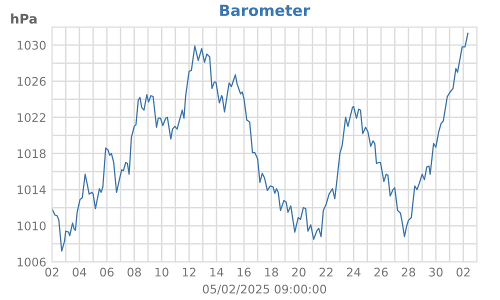 The height and width of the screenshot is (300, 500). What do you see at coordinates (134, 272) in the screenshot?
I see `x-tick-label: 08` at bounding box center [134, 272].